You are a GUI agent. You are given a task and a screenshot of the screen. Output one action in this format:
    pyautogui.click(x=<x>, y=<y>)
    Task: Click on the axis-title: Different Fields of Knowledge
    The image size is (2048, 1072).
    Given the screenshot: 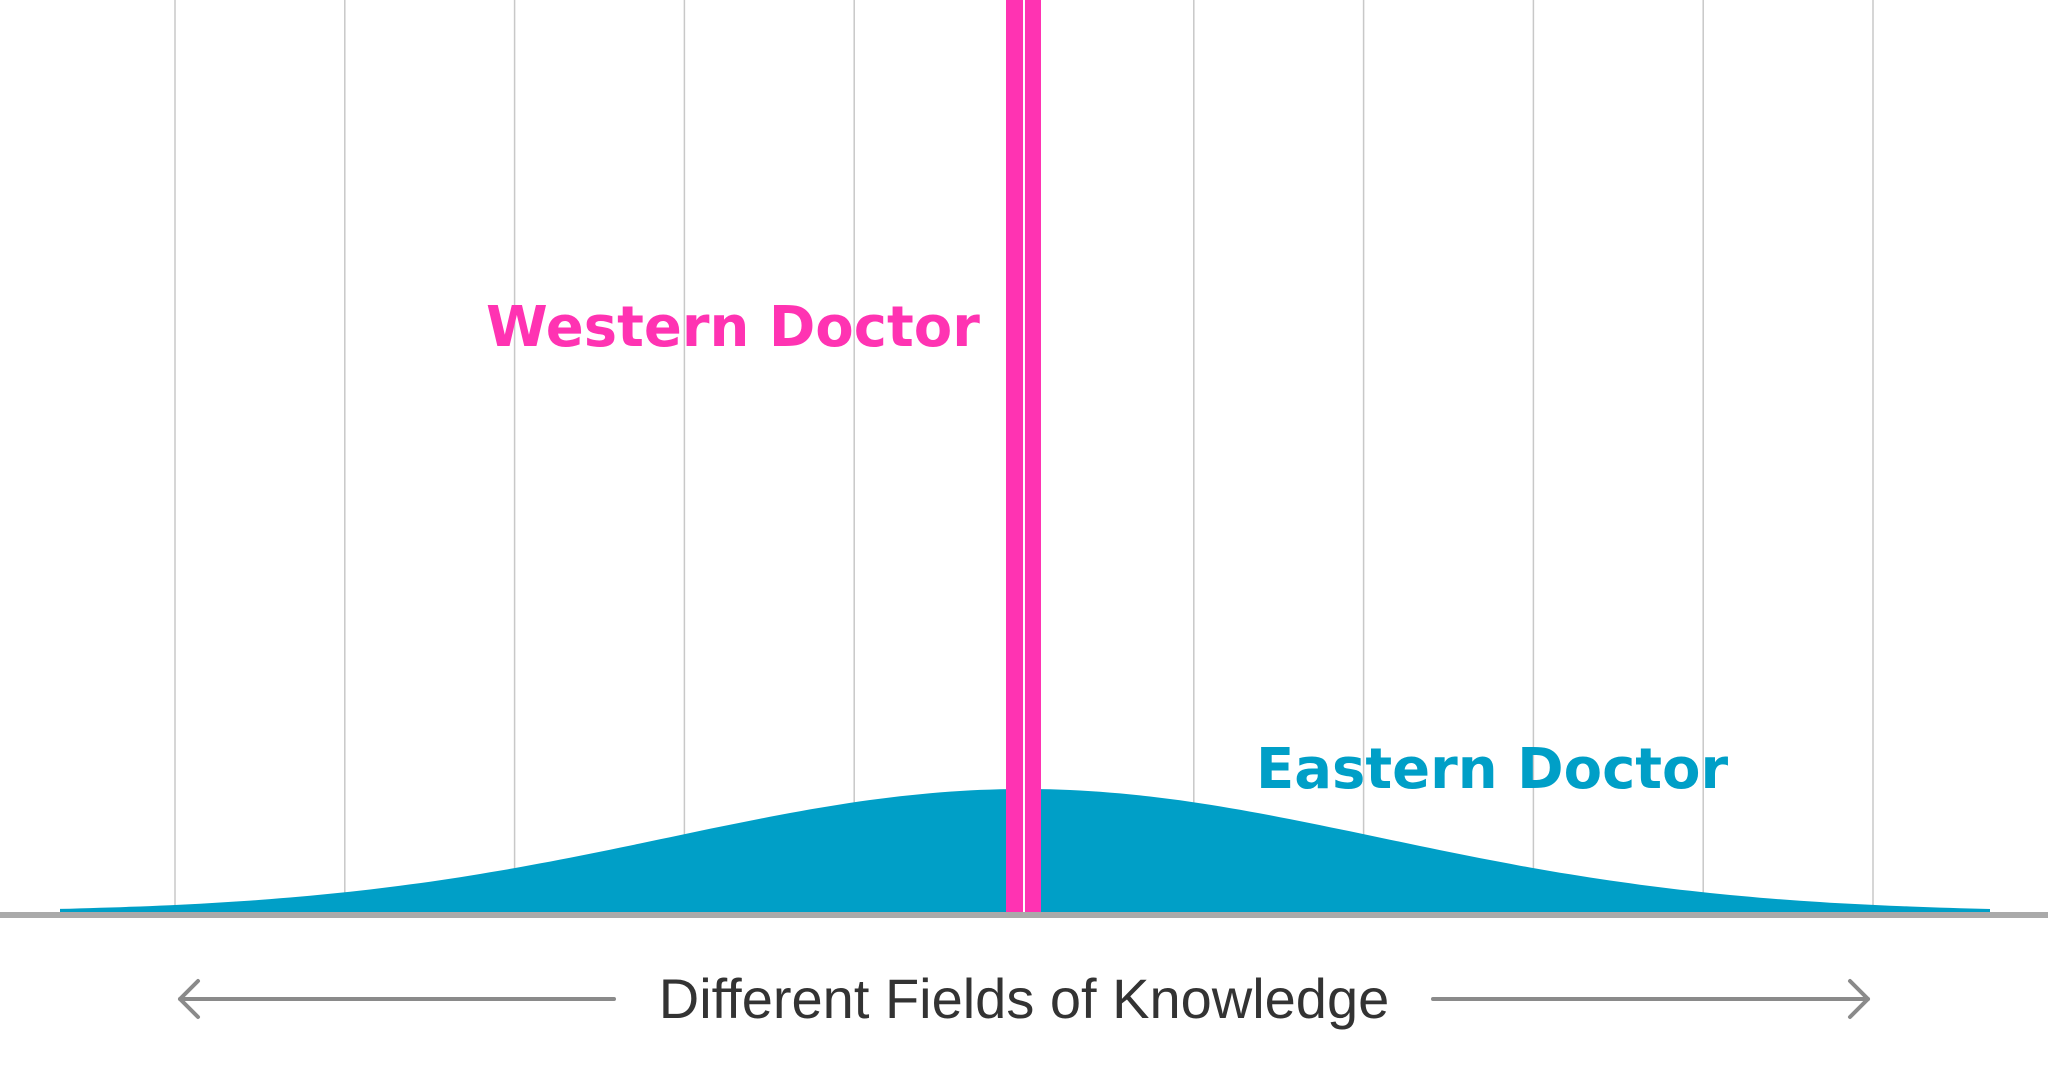 What is the action you would take?
    pyautogui.click(x=1024, y=998)
    